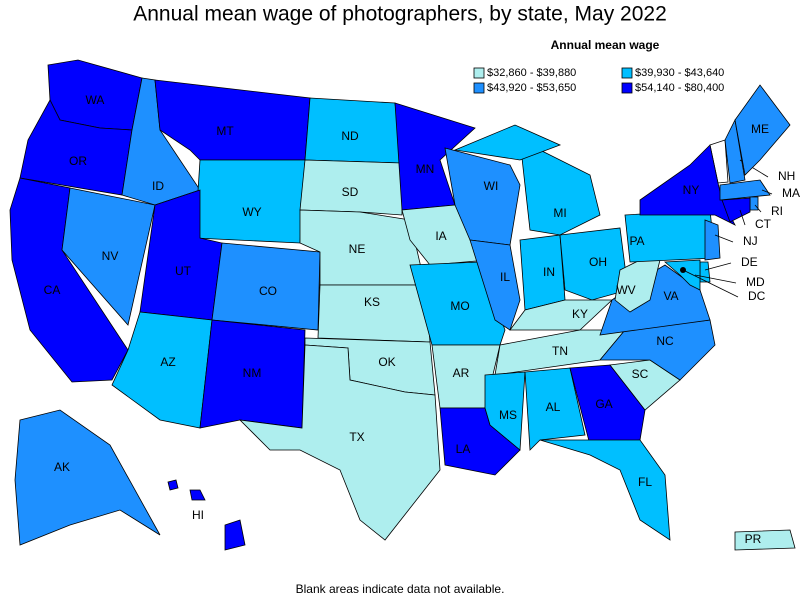 Image resolution: width=800 pixels, height=600 pixels. Describe the element at coordinates (425, 169) in the screenshot. I see `state-label: MN` at that location.